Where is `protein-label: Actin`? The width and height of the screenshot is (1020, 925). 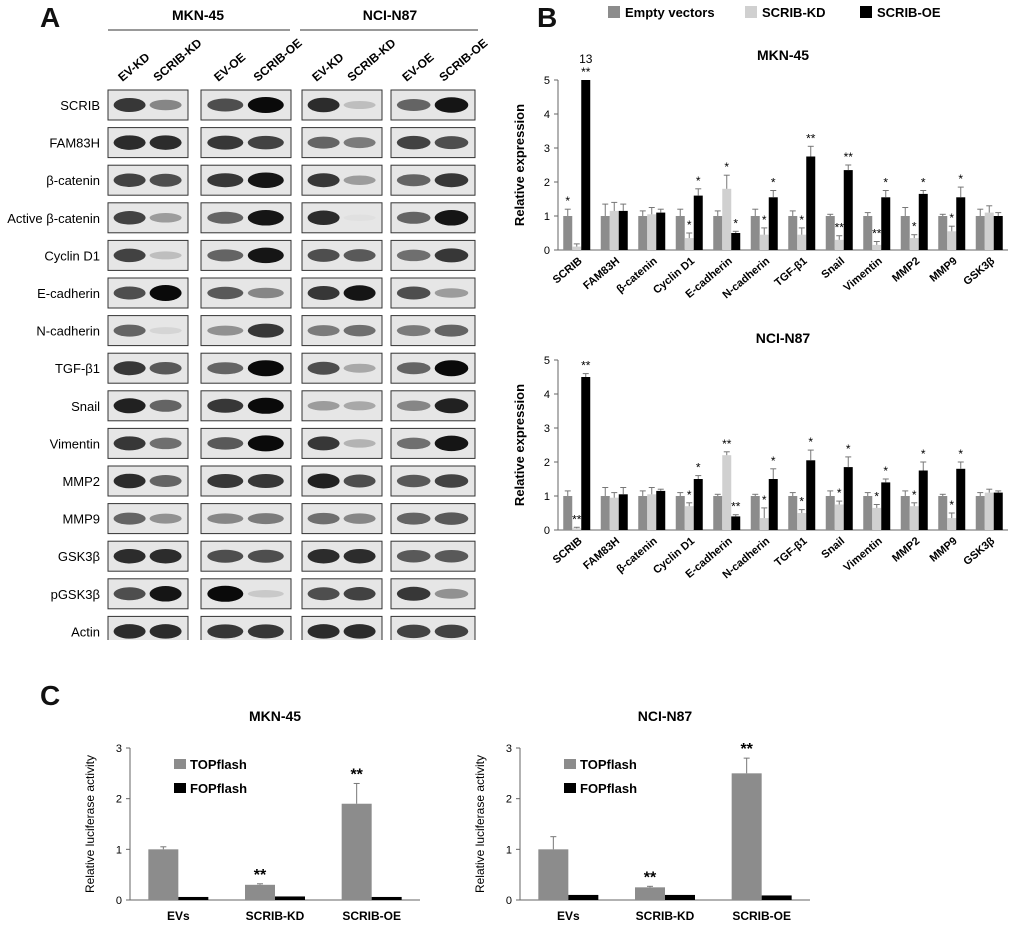
protein-label: Actin is located at coordinates (85, 631).